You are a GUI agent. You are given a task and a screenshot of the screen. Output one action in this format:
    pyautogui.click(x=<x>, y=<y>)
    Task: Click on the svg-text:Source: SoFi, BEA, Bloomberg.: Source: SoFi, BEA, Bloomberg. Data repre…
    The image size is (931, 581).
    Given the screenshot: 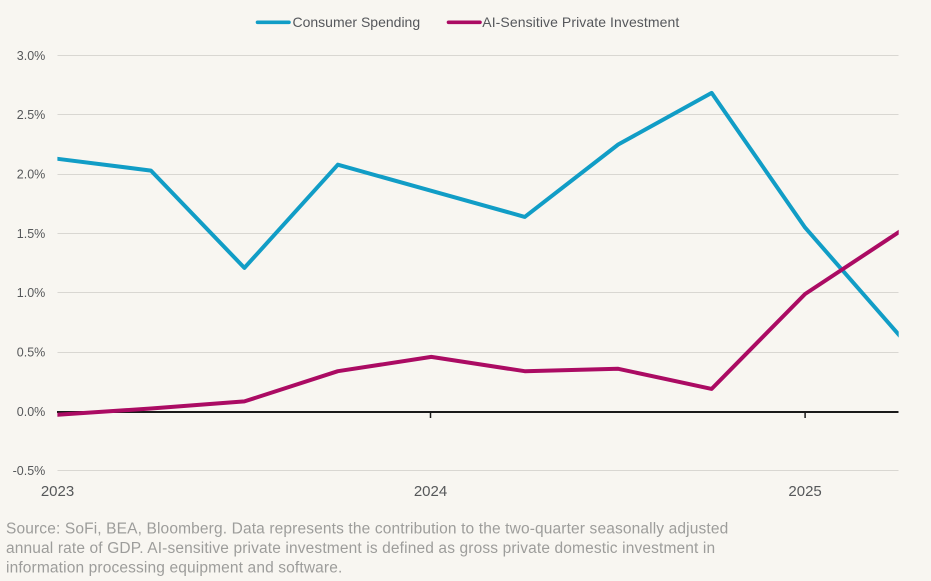 What is the action you would take?
    pyautogui.click(x=367, y=529)
    